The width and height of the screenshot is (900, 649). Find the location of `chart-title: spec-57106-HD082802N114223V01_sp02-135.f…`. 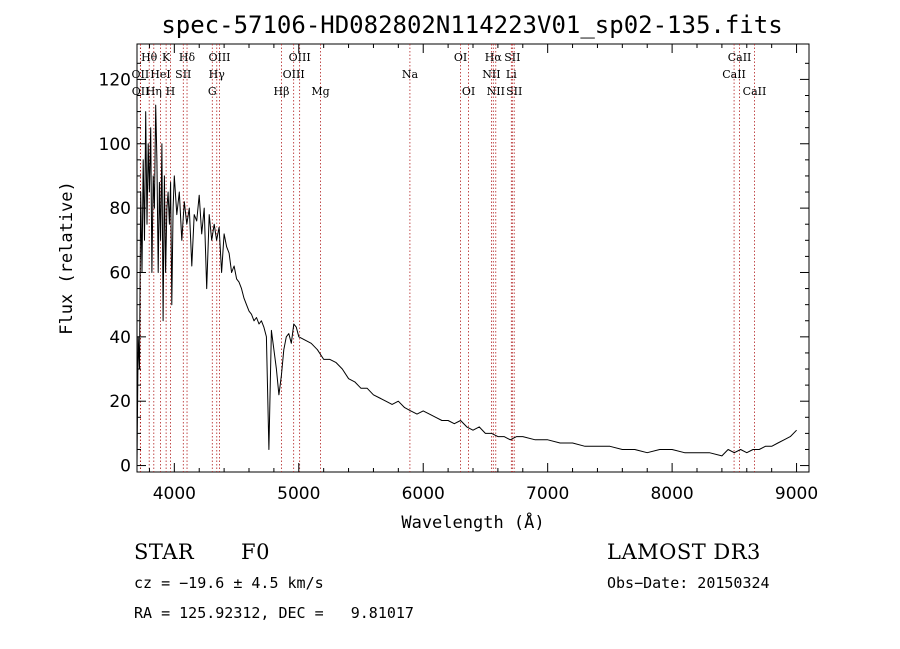

chart-title: spec-57106-HD082802N114223V01_sp02-135.f… is located at coordinates (471, 25).